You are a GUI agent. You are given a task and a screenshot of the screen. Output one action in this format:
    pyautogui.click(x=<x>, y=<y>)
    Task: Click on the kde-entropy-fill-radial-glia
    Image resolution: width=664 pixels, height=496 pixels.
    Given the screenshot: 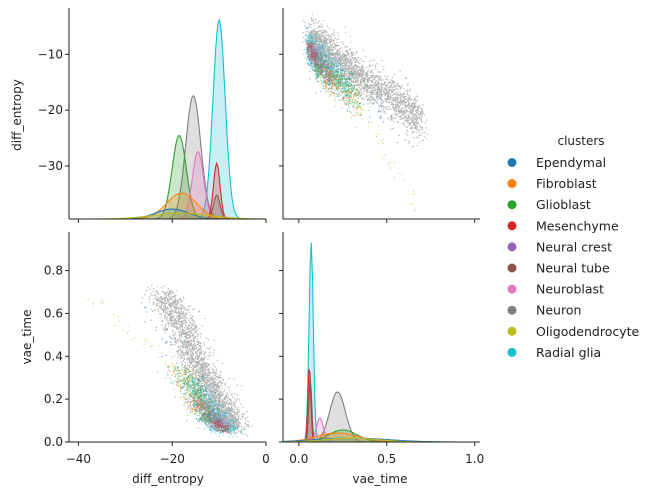 What is the action you would take?
    pyautogui.click(x=167, y=119)
    